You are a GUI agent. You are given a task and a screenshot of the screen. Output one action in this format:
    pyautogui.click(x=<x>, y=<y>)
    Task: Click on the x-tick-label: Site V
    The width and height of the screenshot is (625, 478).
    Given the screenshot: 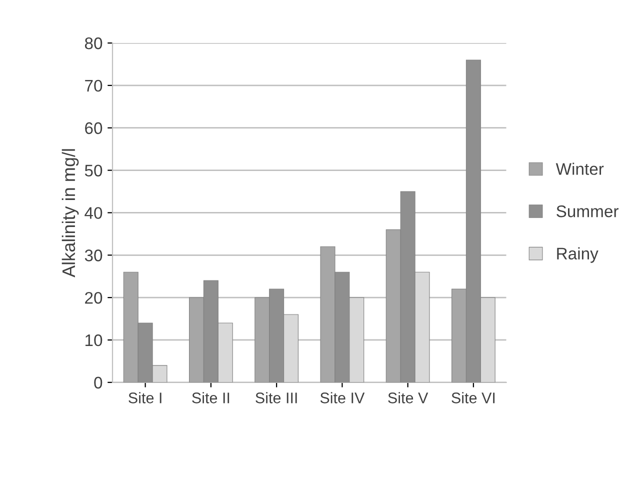 What is the action you would take?
    pyautogui.click(x=408, y=398)
    